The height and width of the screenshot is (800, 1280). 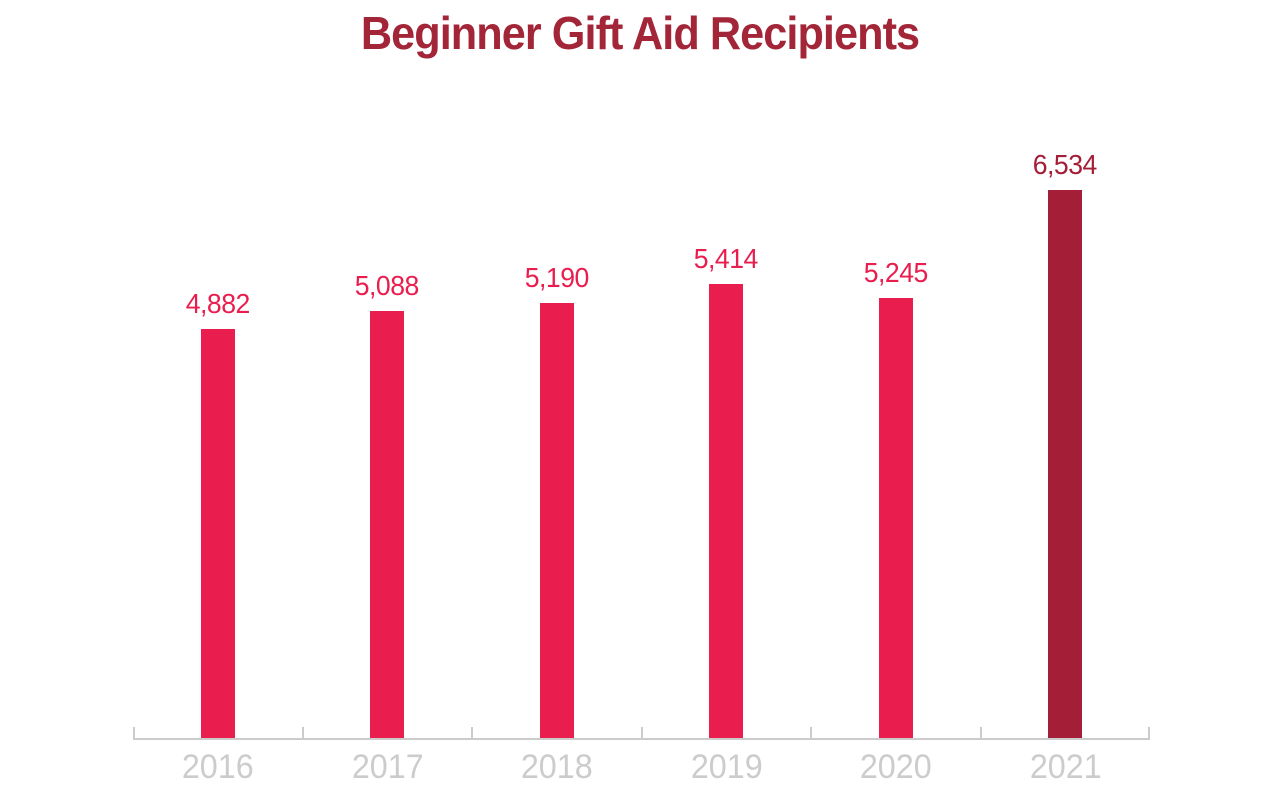 I want to click on bar-group-2019: 5,414, so click(x=727, y=490).